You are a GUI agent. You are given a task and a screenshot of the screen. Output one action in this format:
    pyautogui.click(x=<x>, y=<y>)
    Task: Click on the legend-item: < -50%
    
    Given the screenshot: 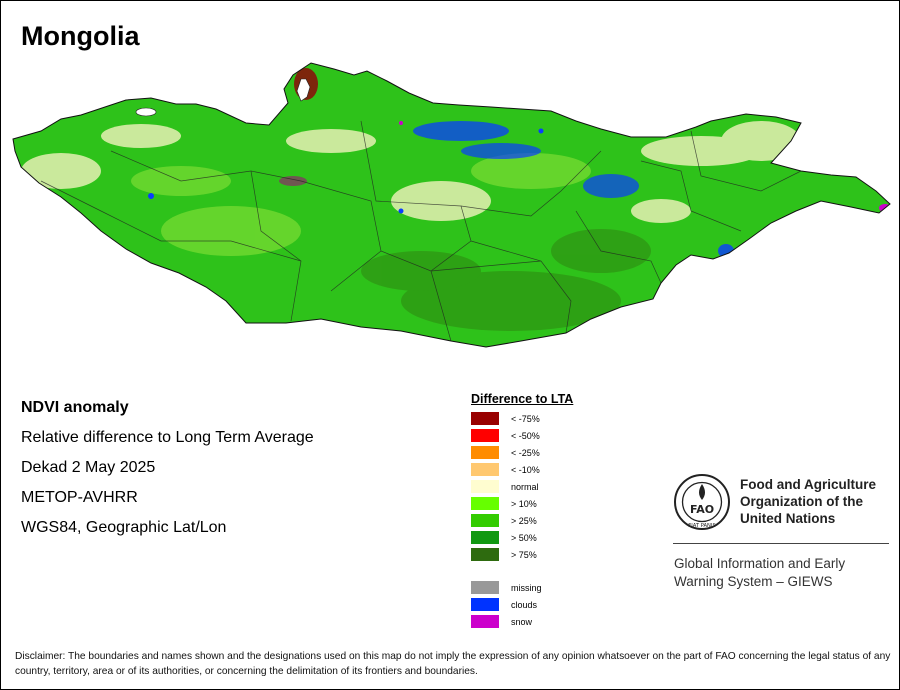 What is the action you would take?
    pyautogui.click(x=551, y=435)
    